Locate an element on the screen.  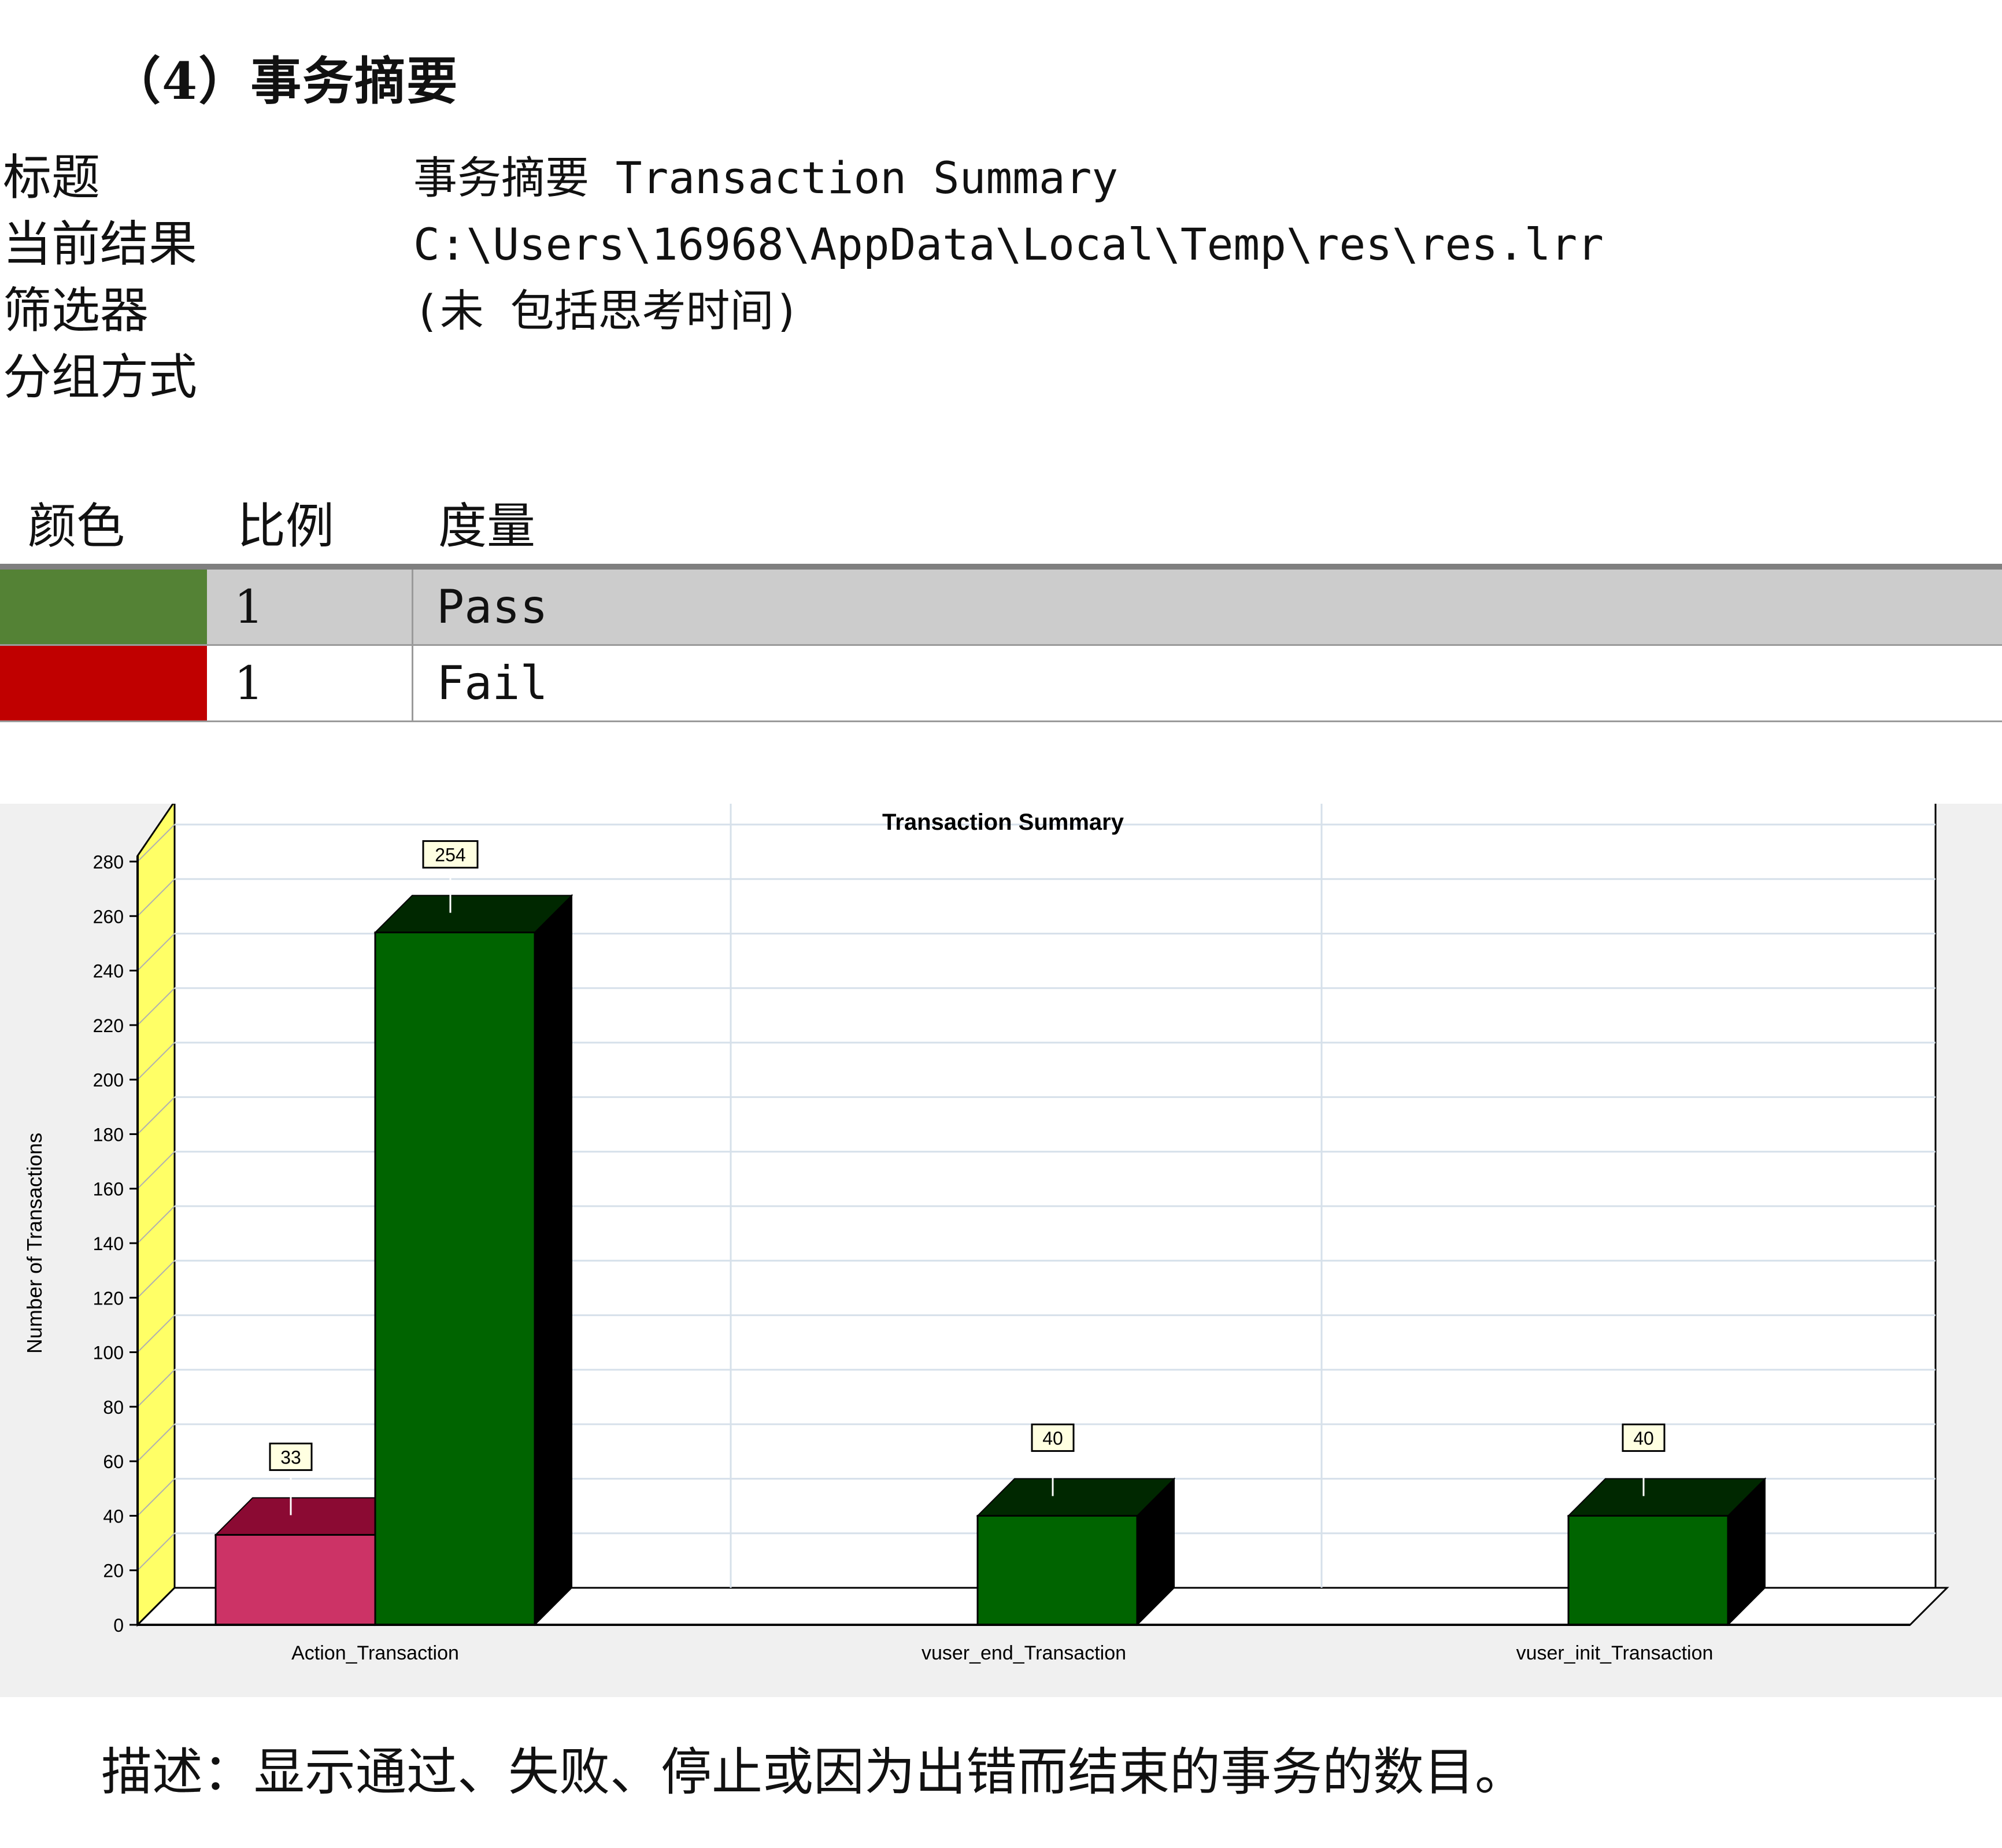
info-label: 筛选器 is located at coordinates (76, 310).